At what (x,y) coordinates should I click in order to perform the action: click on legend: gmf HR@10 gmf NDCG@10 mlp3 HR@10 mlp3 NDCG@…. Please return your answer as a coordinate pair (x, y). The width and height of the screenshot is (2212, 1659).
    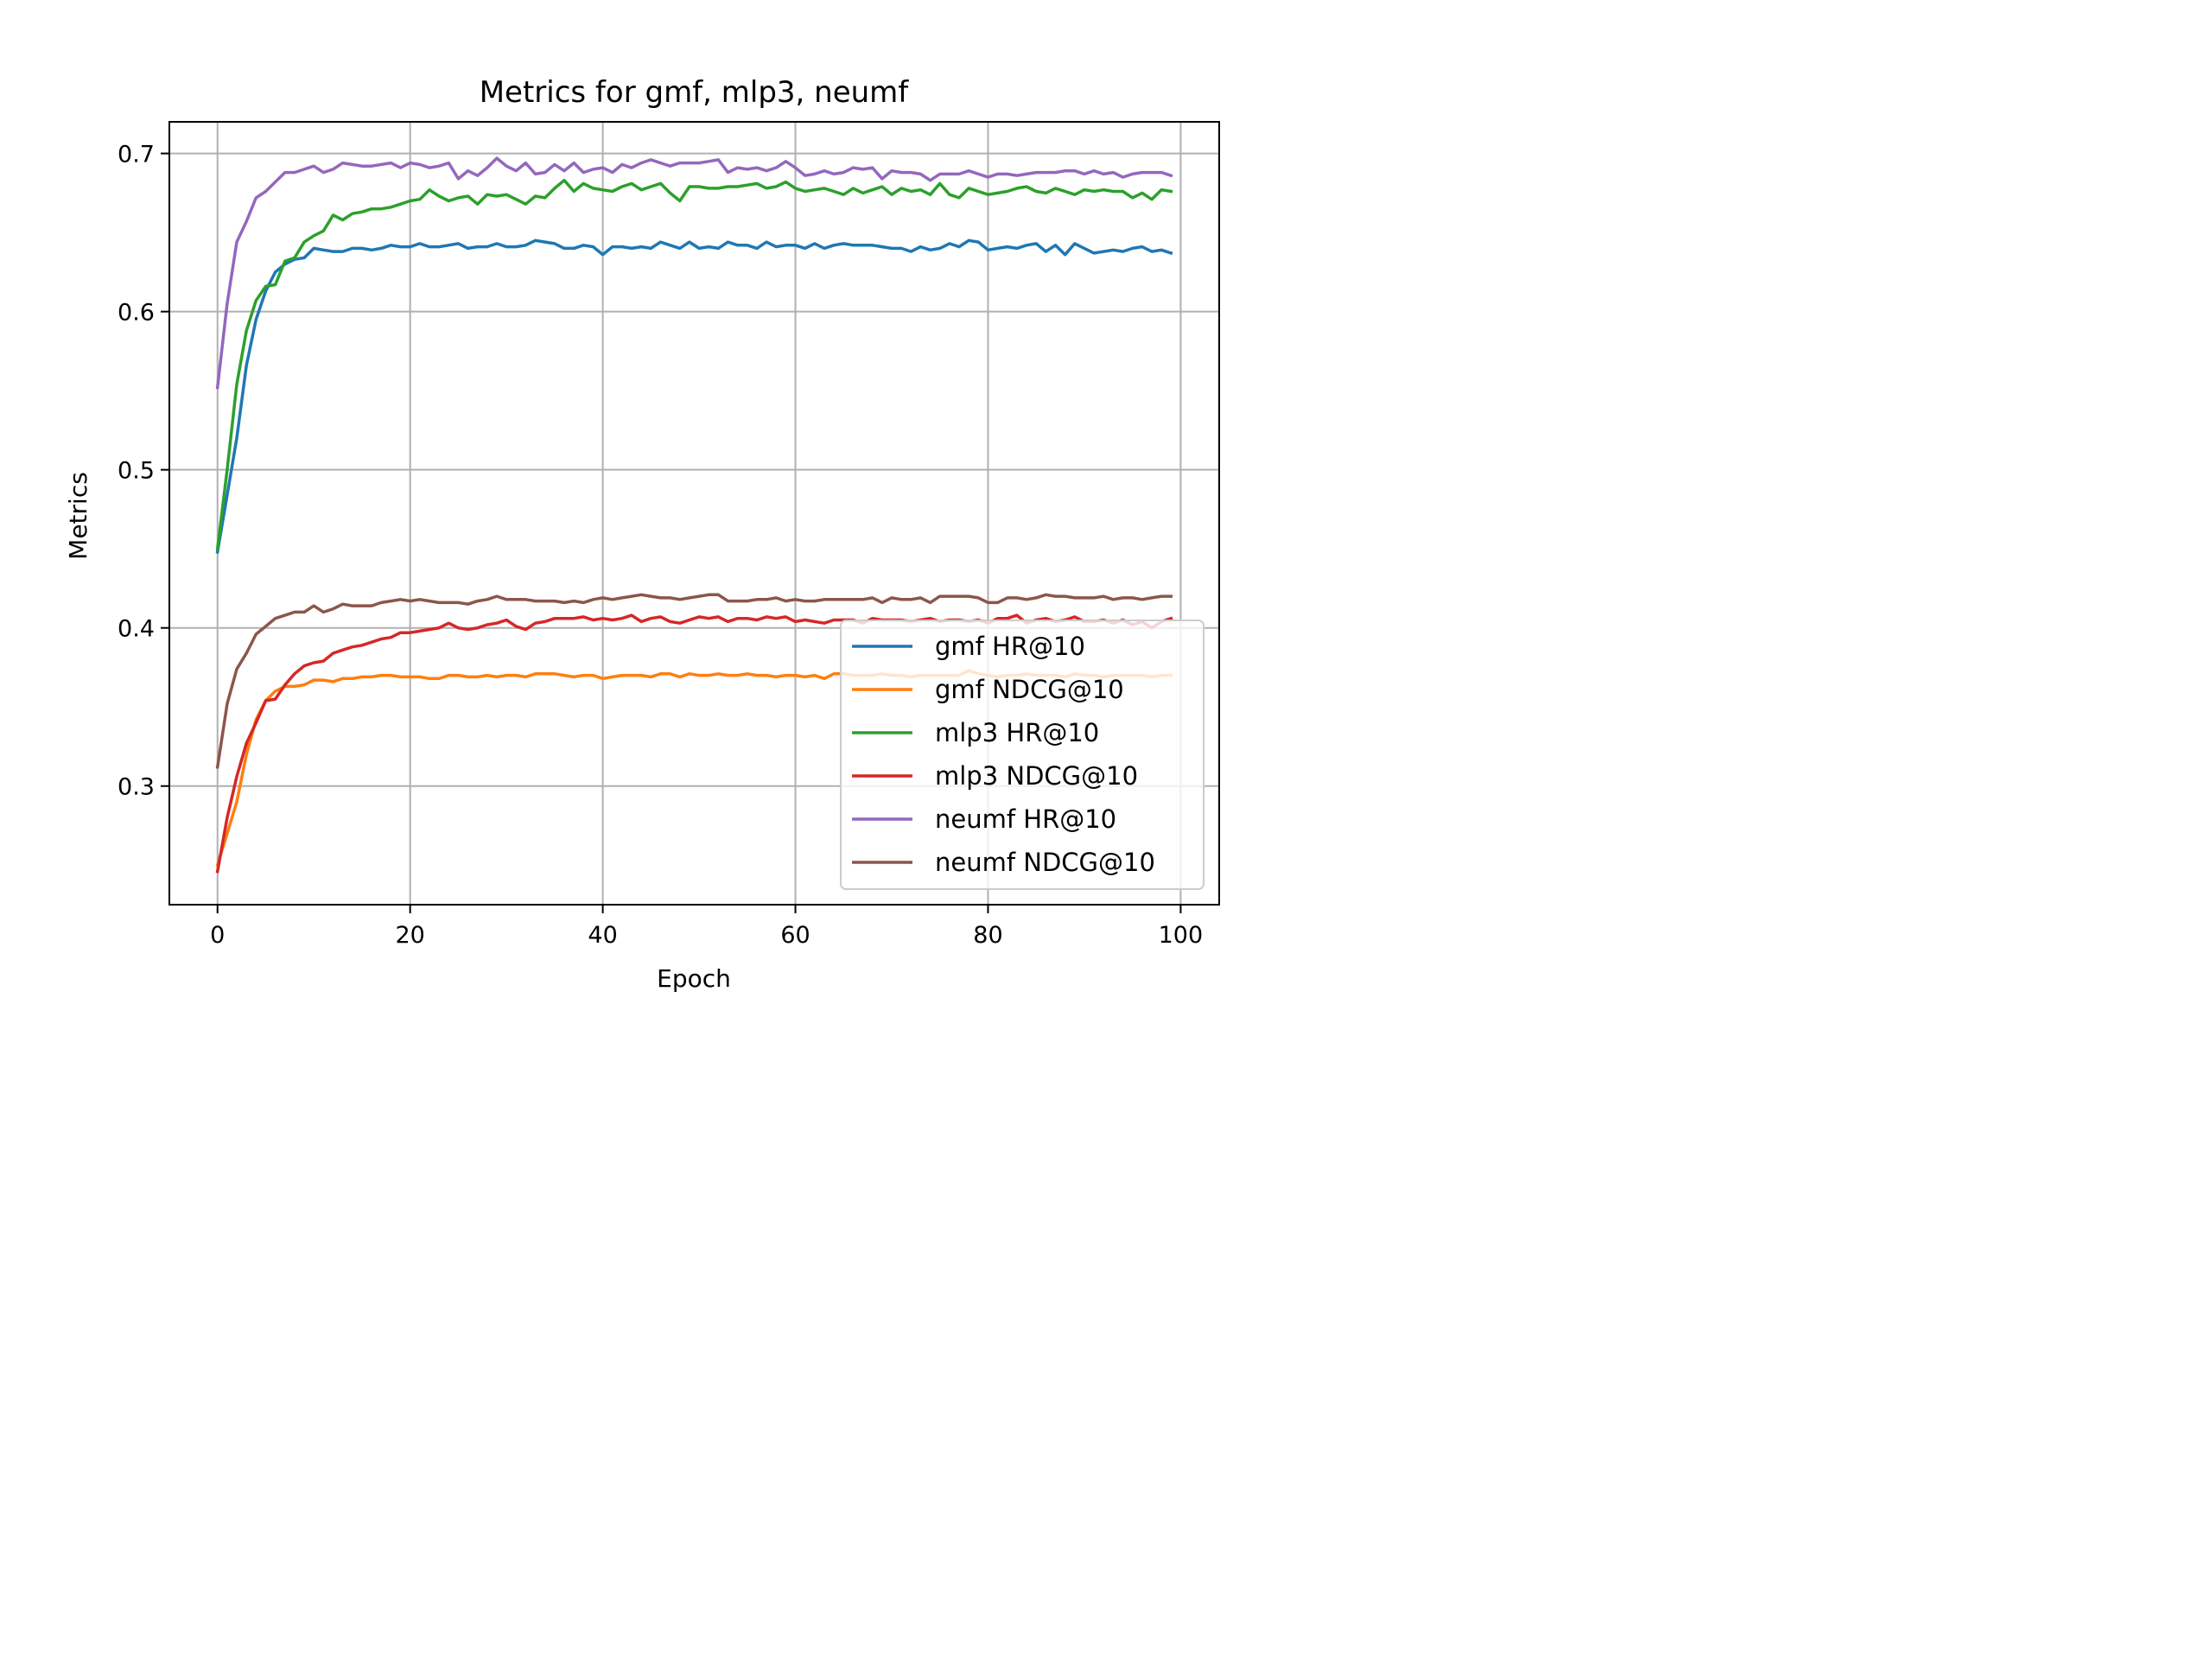
    Looking at the image, I should click on (1022, 755).